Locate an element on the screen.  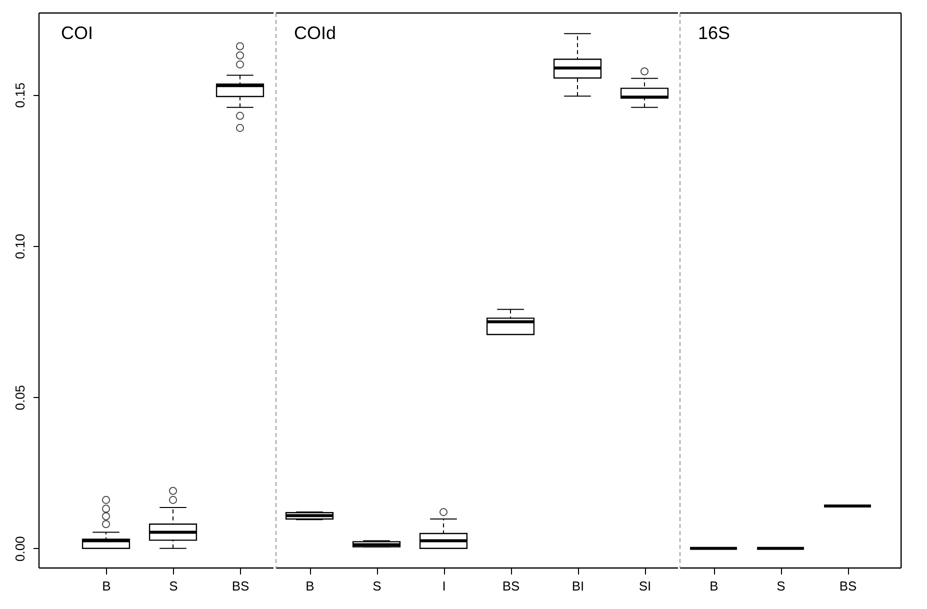
x-tick-label: SI is located at coordinates (645, 586).